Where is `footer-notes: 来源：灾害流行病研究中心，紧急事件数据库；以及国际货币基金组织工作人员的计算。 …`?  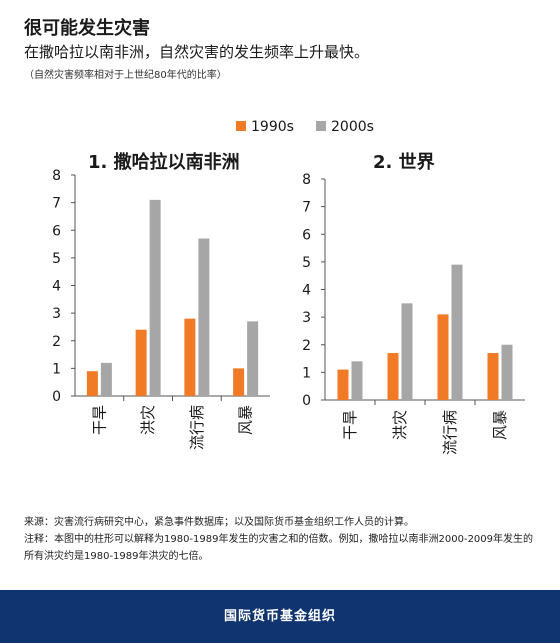 footer-notes: 来源：灾害流行病研究中心，紧急事件数据库；以及国际货币基金组织工作人员的计算。 … is located at coordinates (281, 539).